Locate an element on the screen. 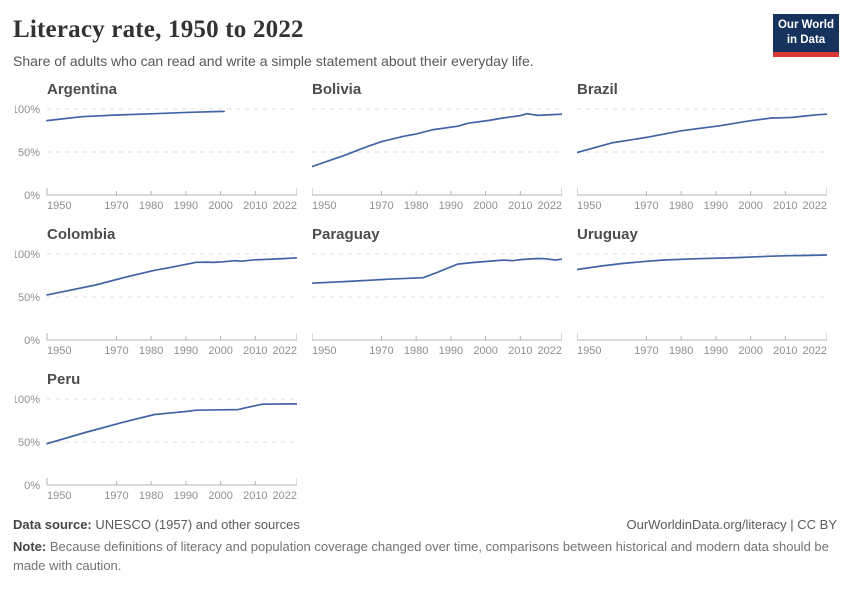  panel-title: Paraguay is located at coordinates (346, 234).